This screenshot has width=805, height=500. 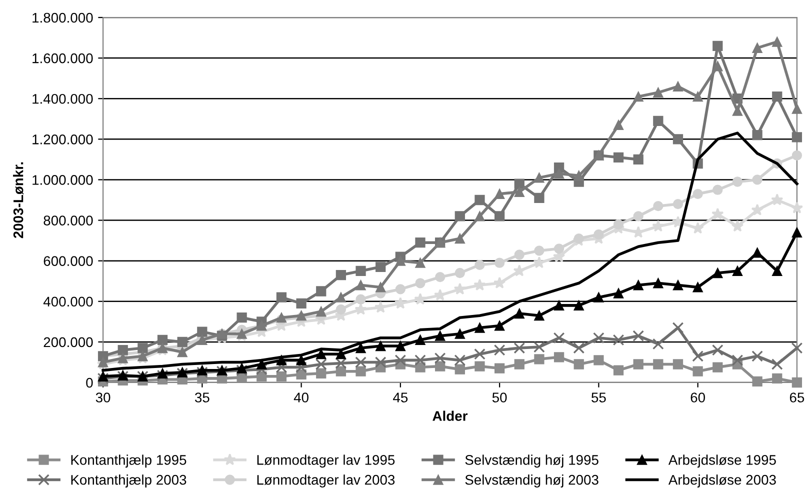 I want to click on y-tick-label: 0, so click(x=89, y=383).